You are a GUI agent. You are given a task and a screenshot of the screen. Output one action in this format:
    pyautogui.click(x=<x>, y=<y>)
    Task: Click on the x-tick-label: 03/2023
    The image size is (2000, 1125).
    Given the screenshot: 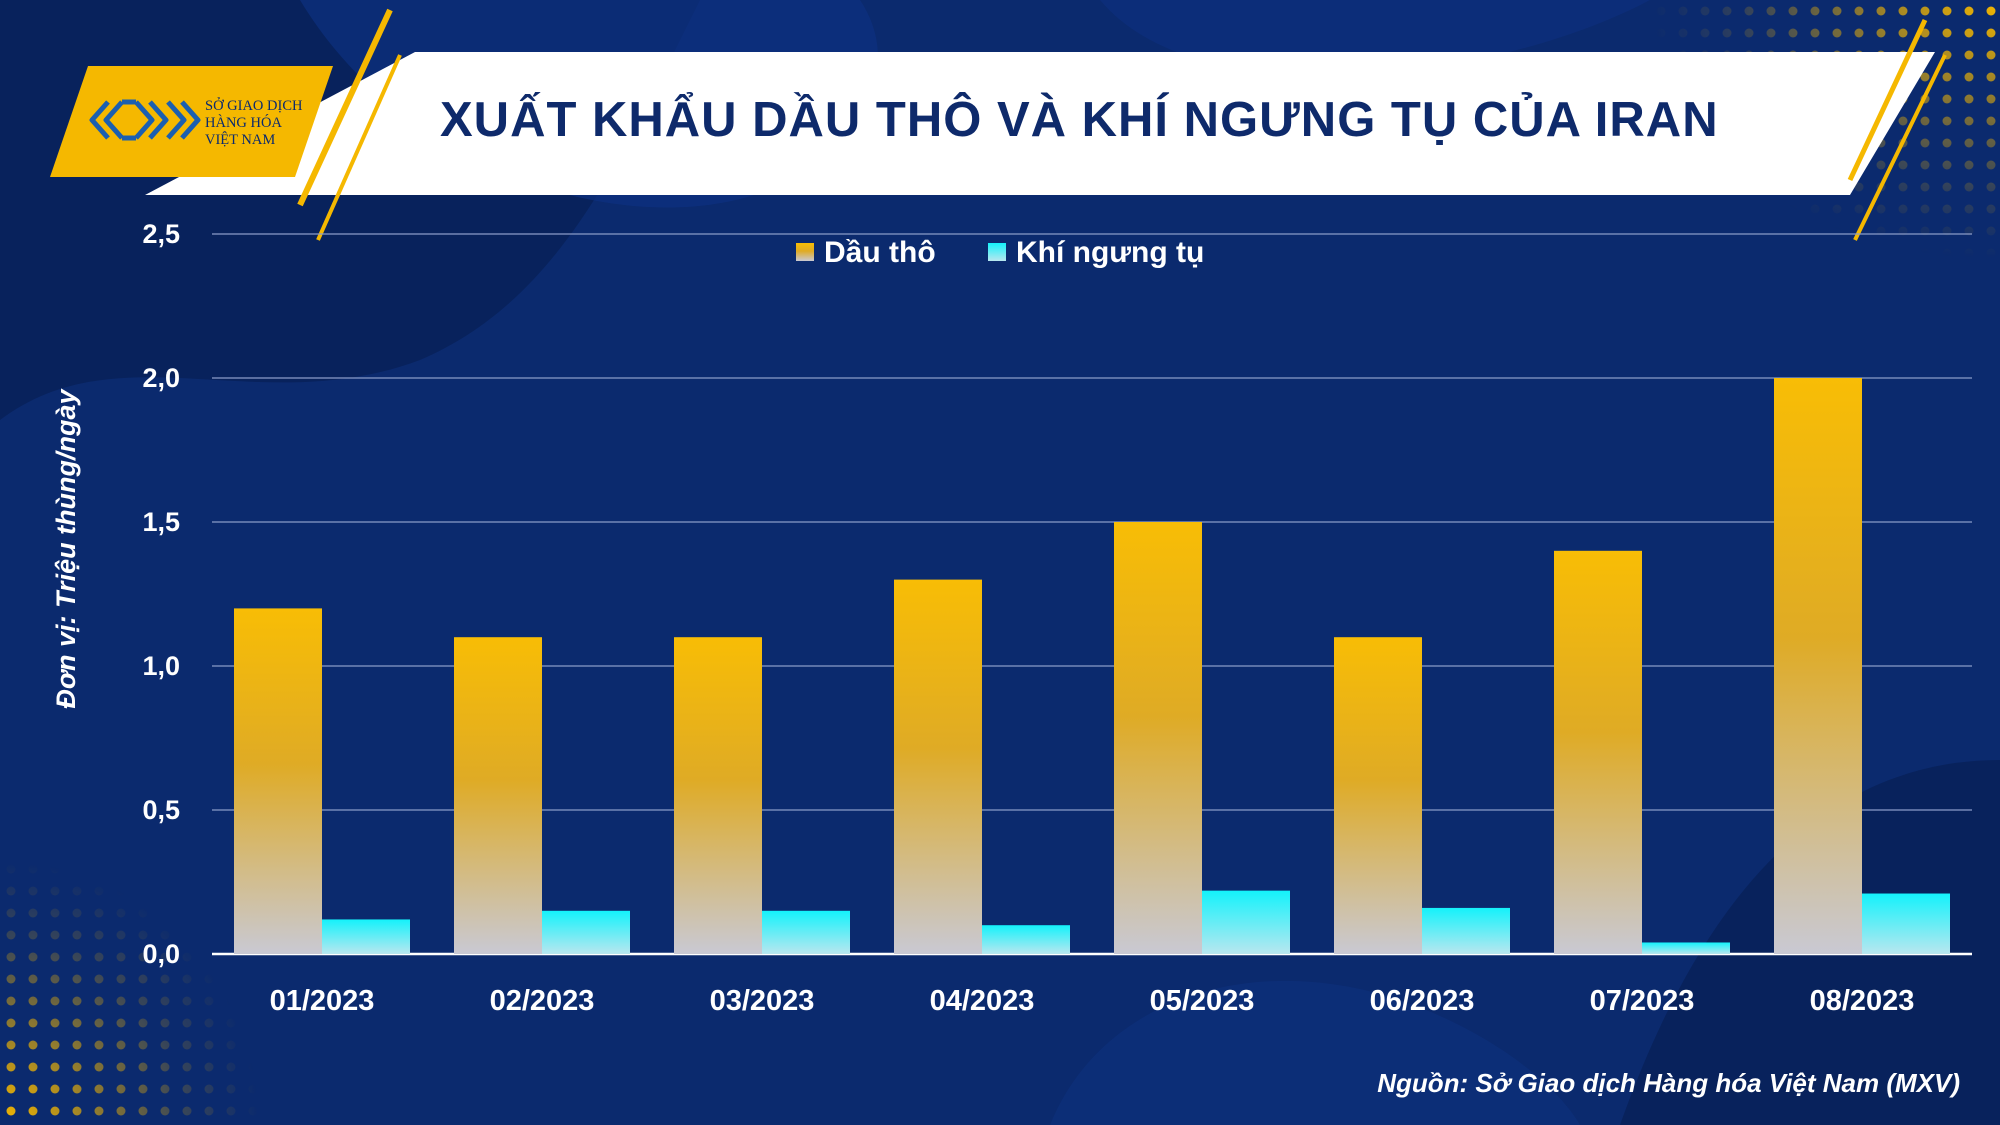 What is the action you would take?
    pyautogui.click(x=762, y=1001)
    